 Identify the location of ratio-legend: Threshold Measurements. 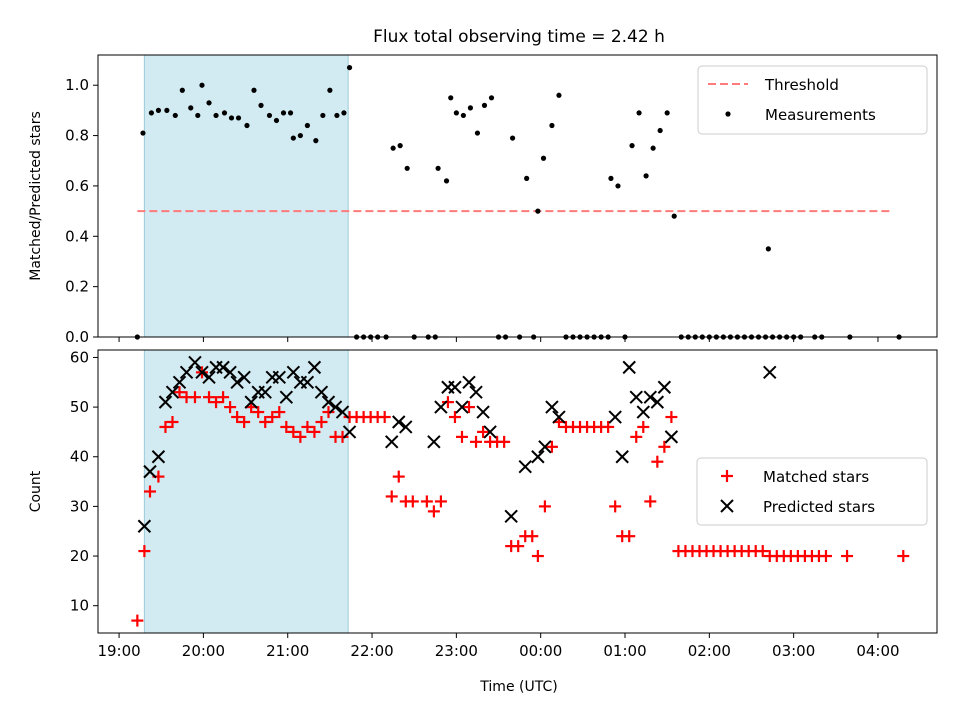
(812, 100).